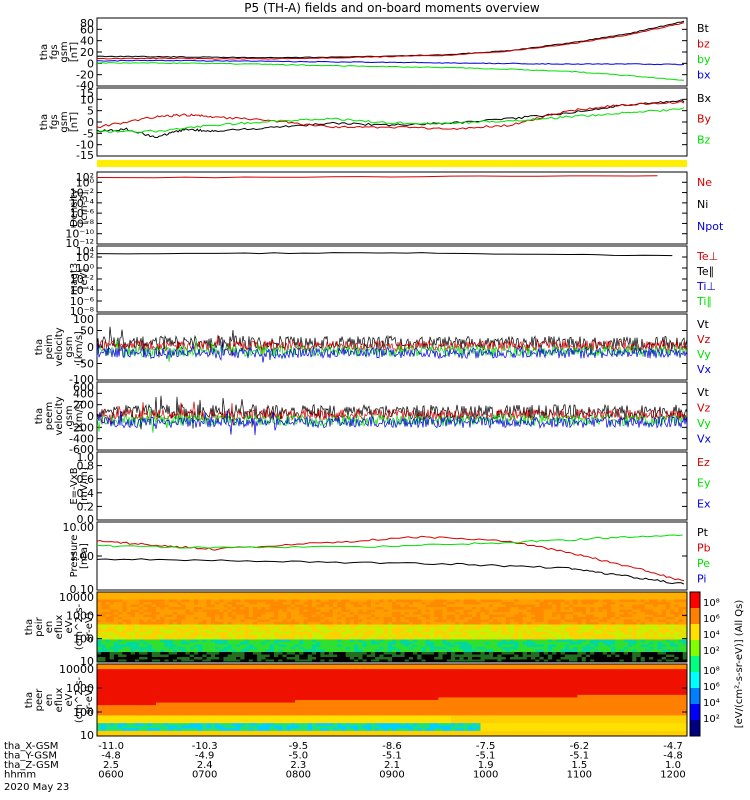 This screenshot has width=750, height=800. What do you see at coordinates (85, 257) in the screenshot?
I see `y-tick-label: 10²` at bounding box center [85, 257].